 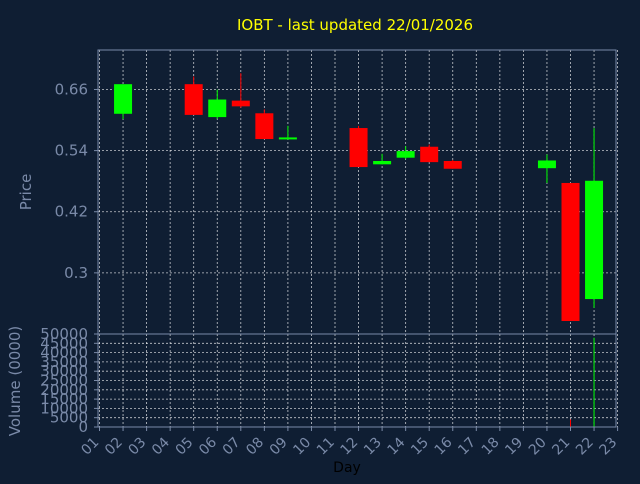 I want to click on x-tick-label: 17, so click(x=467, y=447).